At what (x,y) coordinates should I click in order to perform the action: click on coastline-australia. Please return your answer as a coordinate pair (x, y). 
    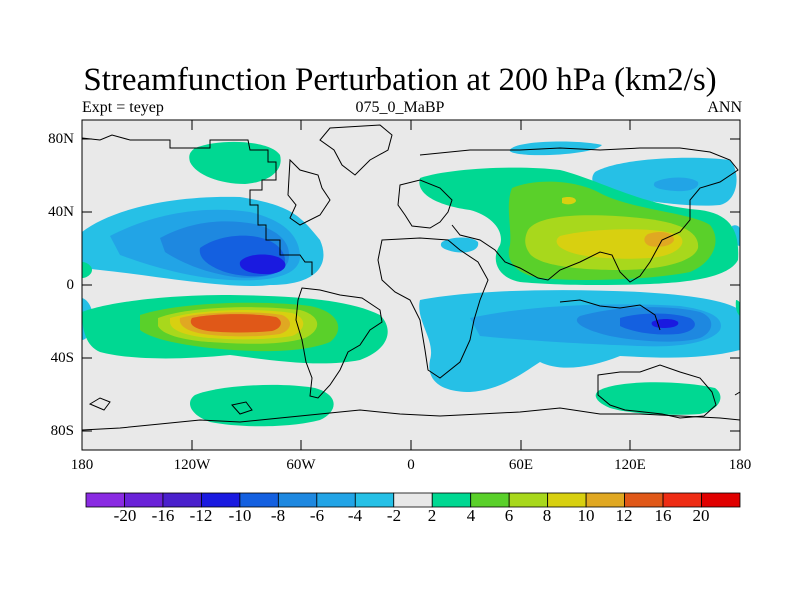
    Looking at the image, I should click on (657, 391).